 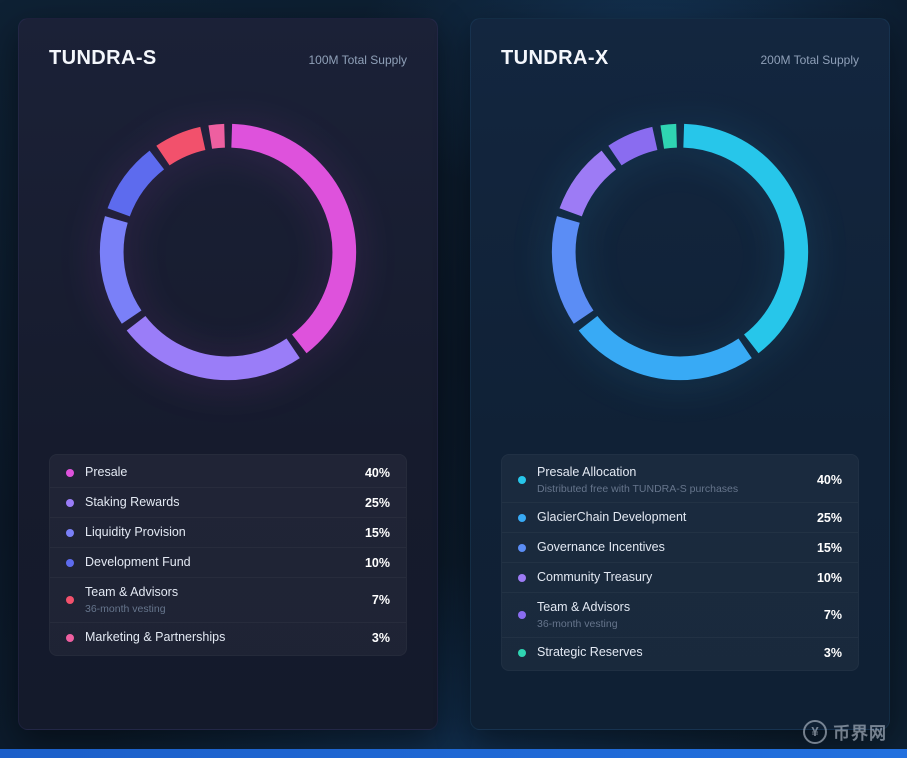 What do you see at coordinates (103, 58) in the screenshot?
I see `card-title: TUNDRA-S` at bounding box center [103, 58].